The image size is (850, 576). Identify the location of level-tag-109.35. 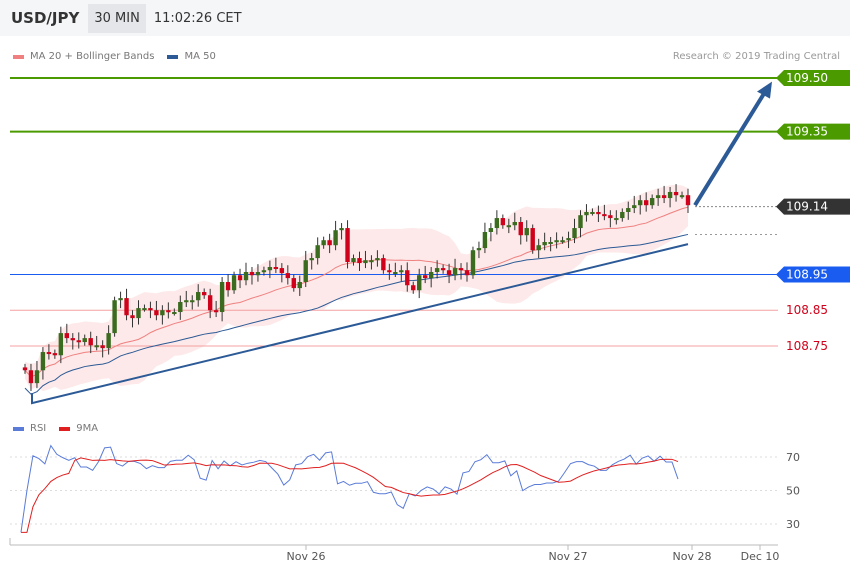
(813, 131).